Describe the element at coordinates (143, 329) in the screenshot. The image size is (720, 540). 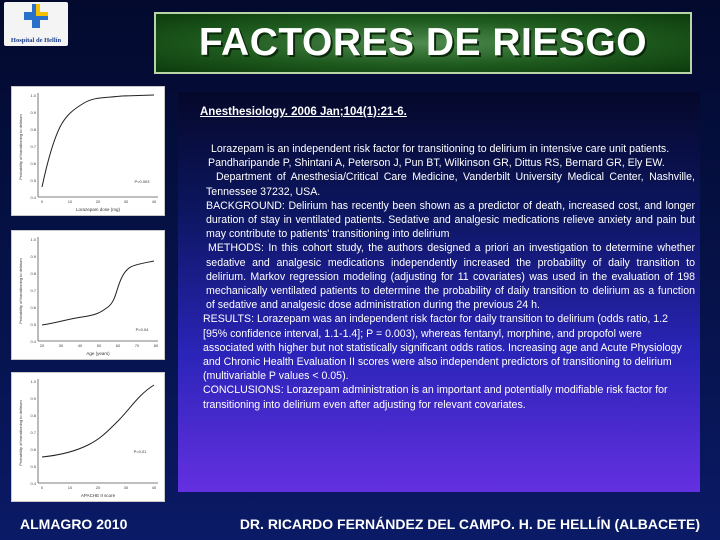
I see `plot-annotation: P=0.04` at that location.